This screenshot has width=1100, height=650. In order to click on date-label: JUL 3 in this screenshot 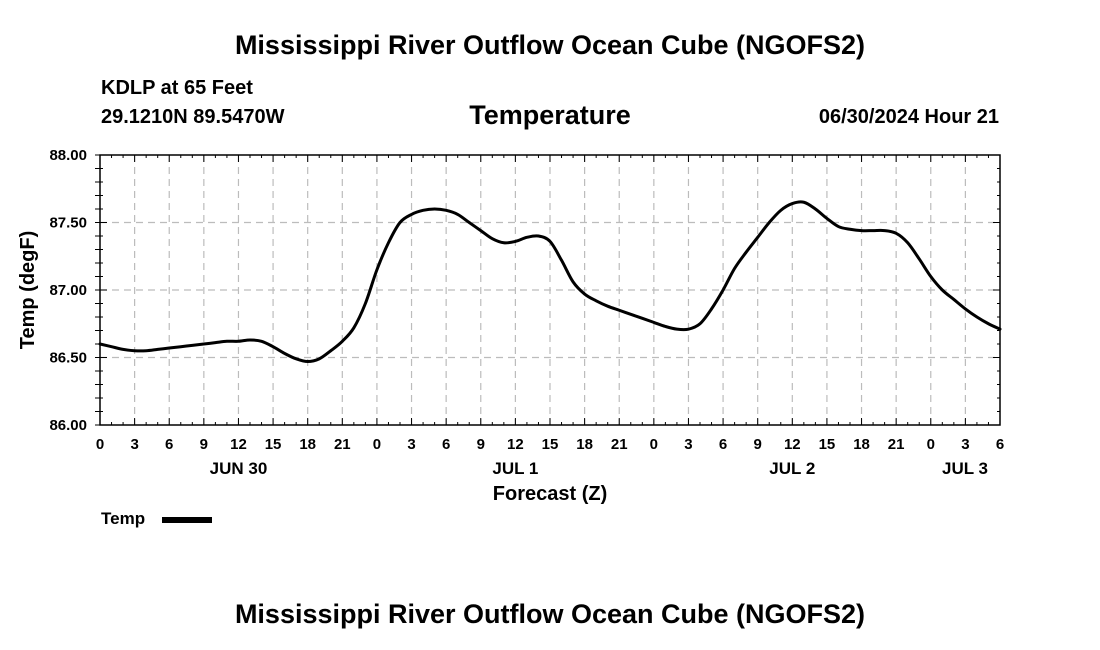, I will do `click(965, 468)`.